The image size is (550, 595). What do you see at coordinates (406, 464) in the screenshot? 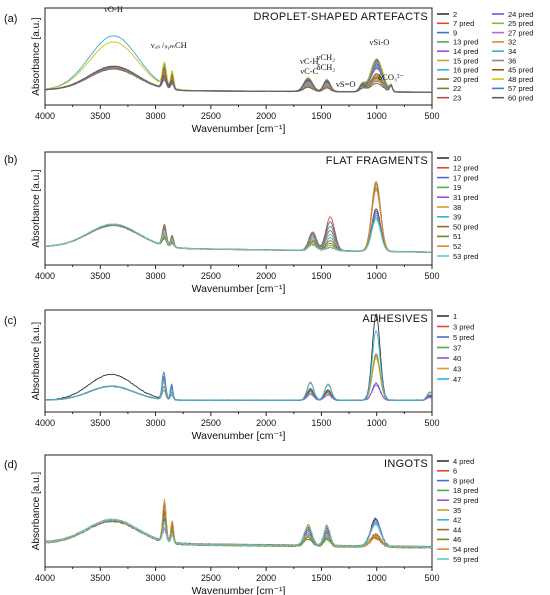
I see `panel-title: INGOTS` at bounding box center [406, 464].